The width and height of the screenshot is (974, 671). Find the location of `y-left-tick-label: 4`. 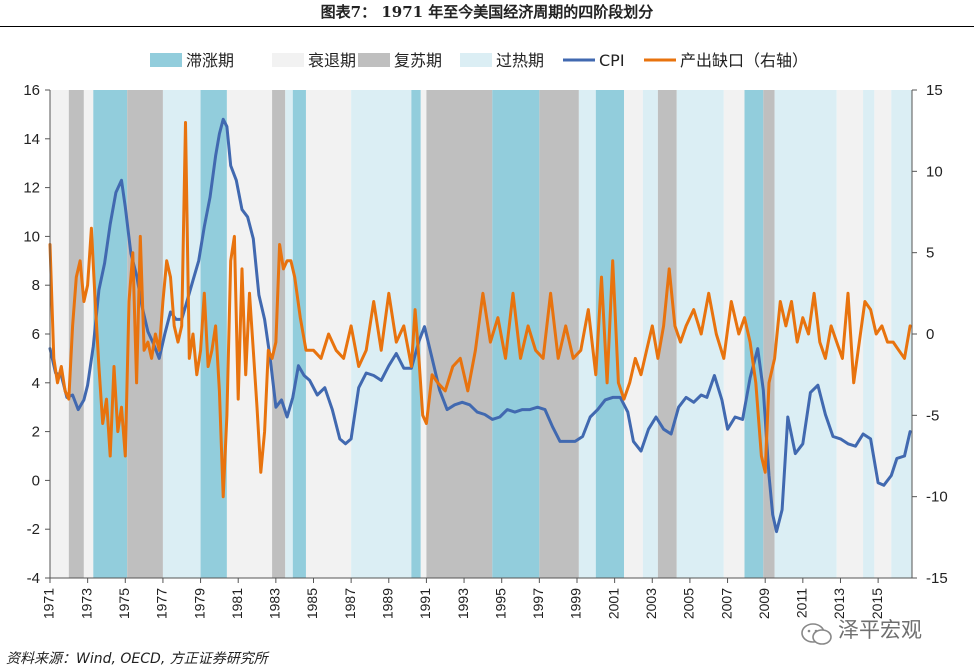

y-left-tick-label: 4 is located at coordinates (36, 383).